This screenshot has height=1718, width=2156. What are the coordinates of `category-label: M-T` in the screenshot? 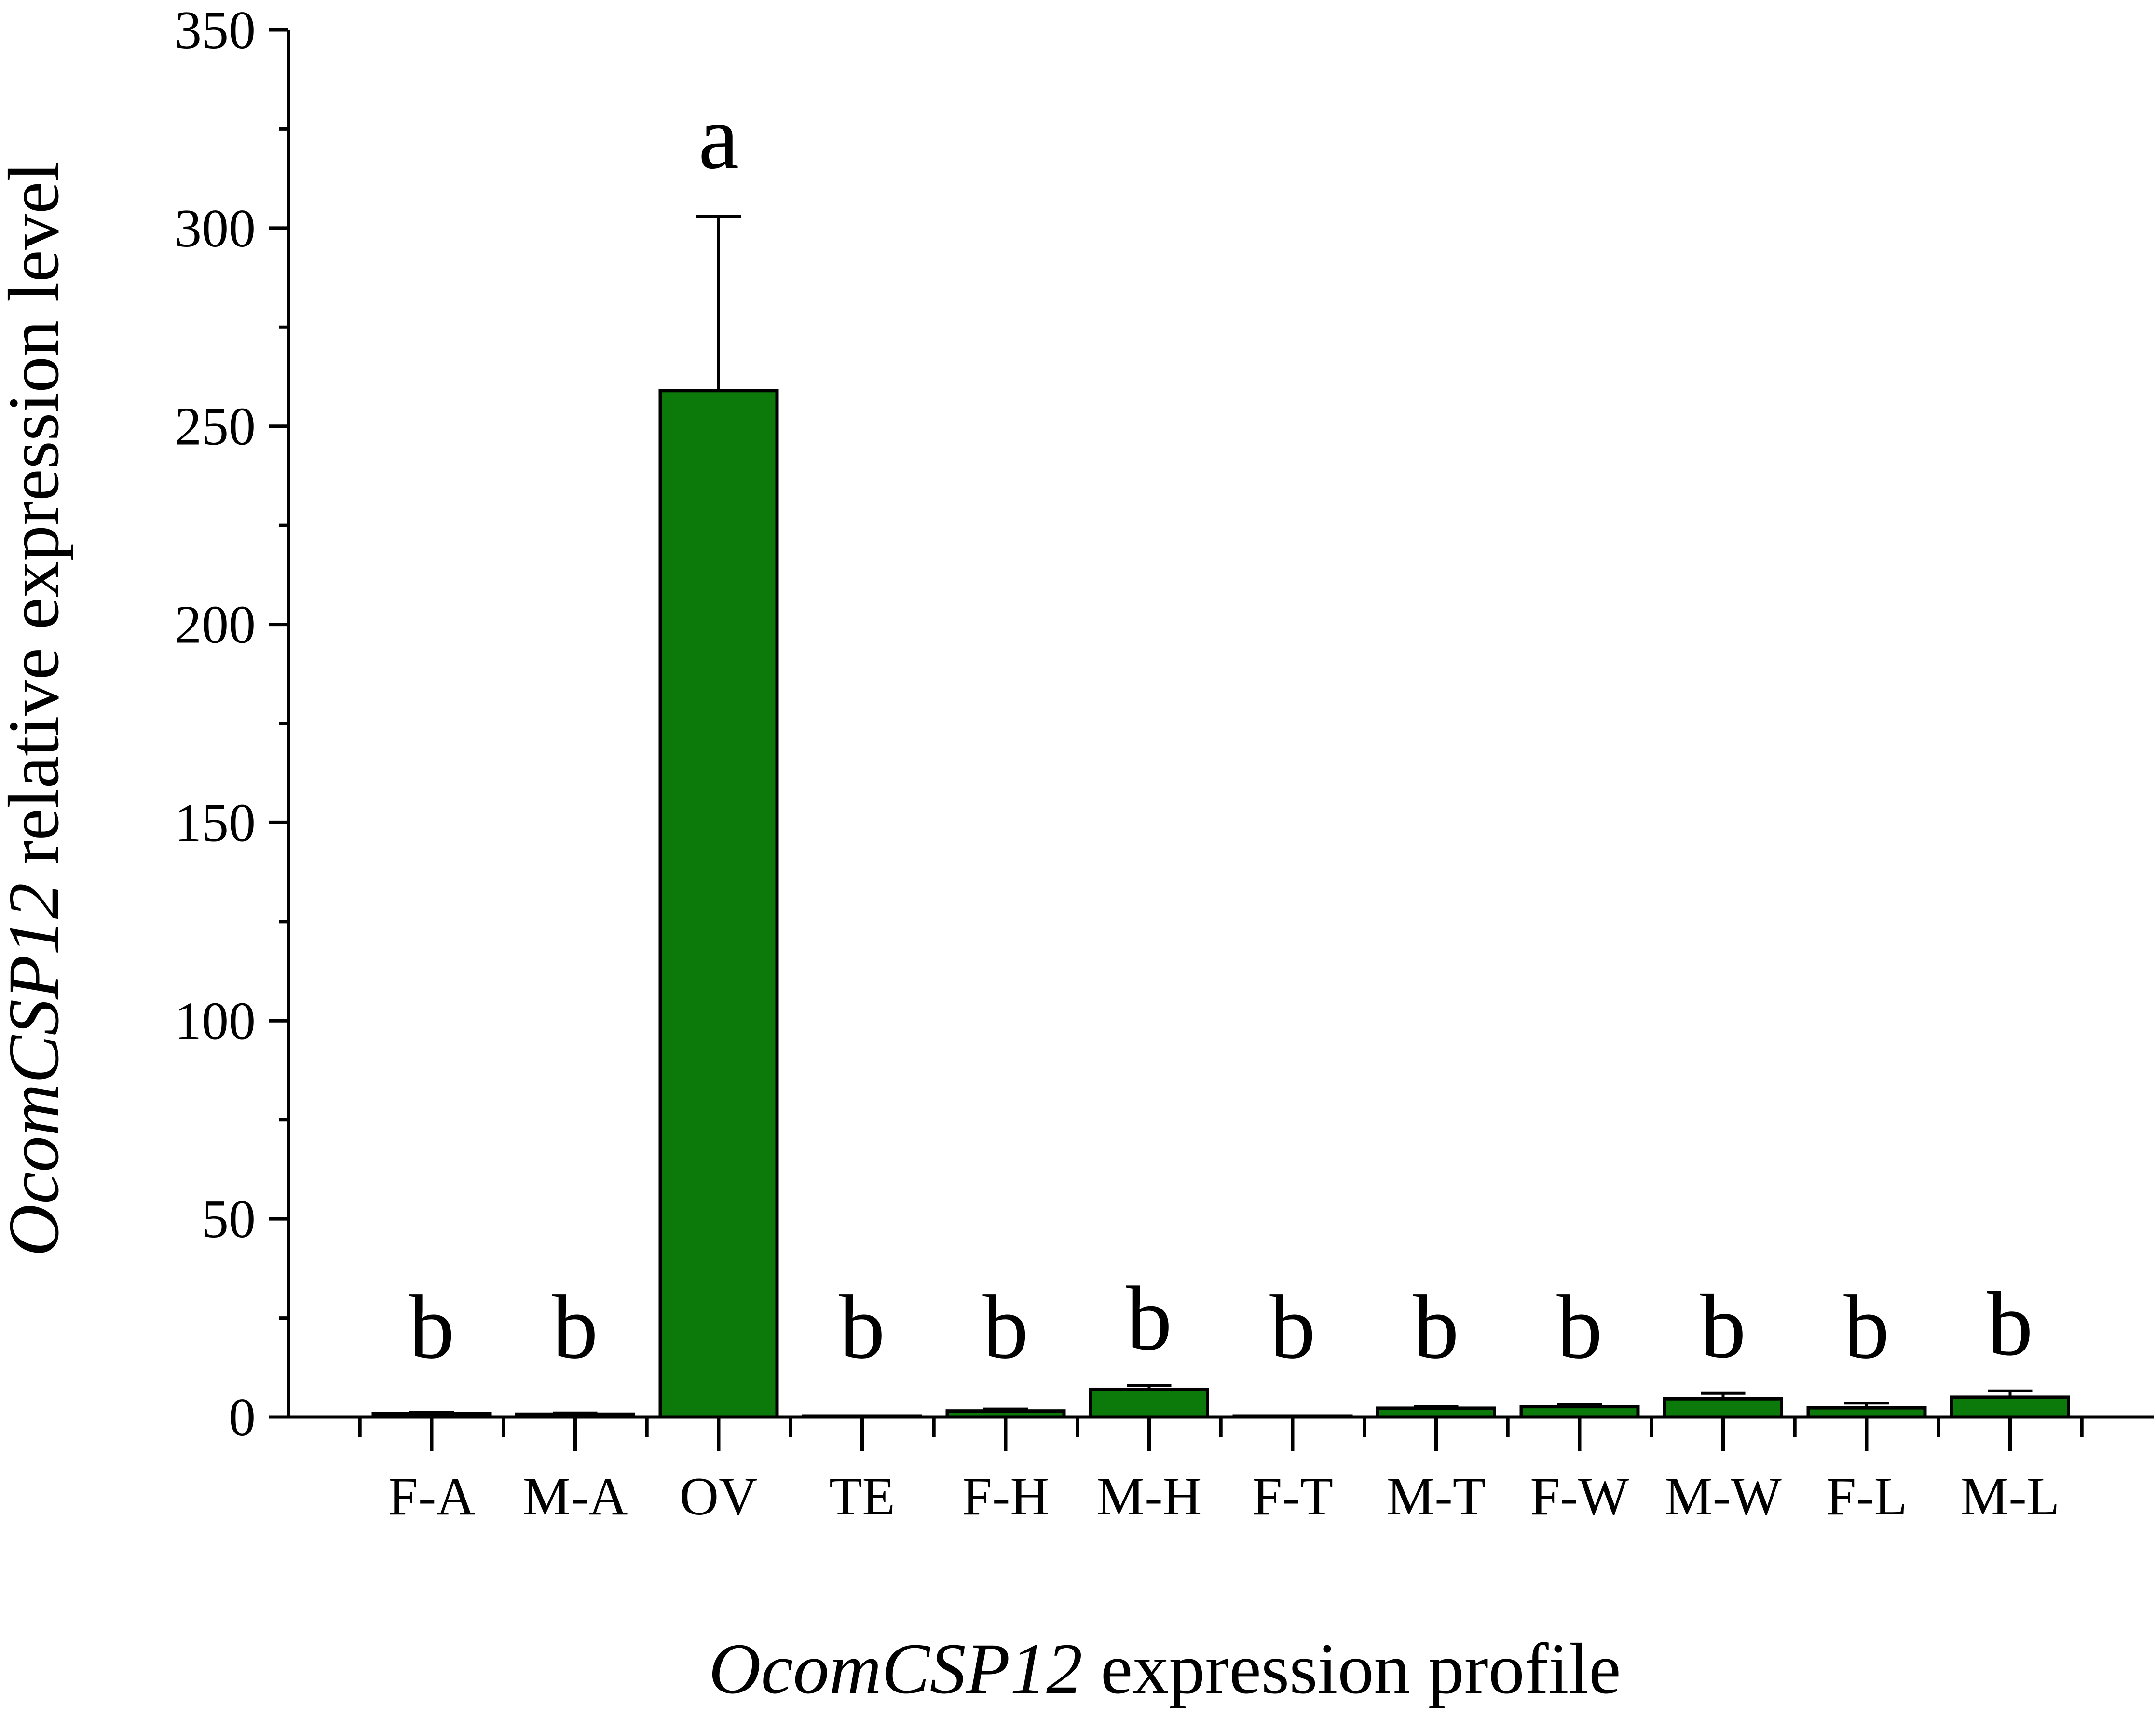 It's located at (1436, 1497).